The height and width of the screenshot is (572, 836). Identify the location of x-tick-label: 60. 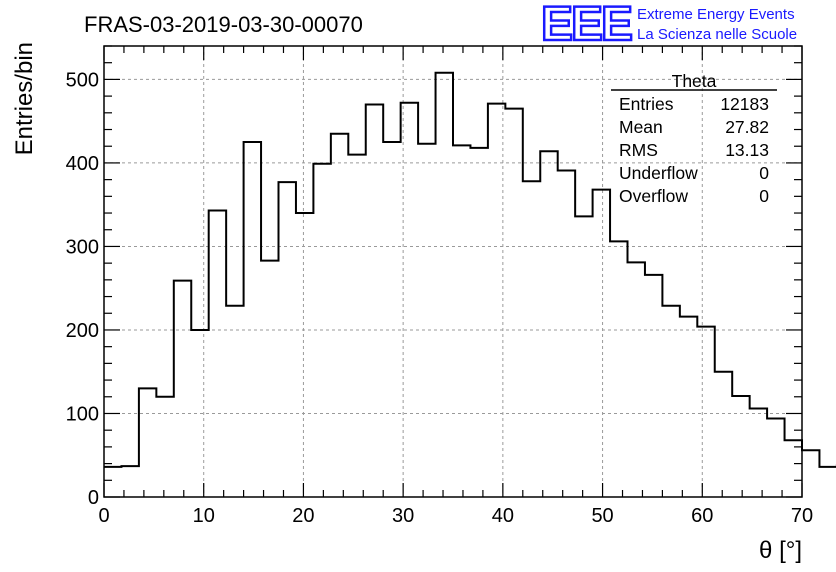
(702, 516).